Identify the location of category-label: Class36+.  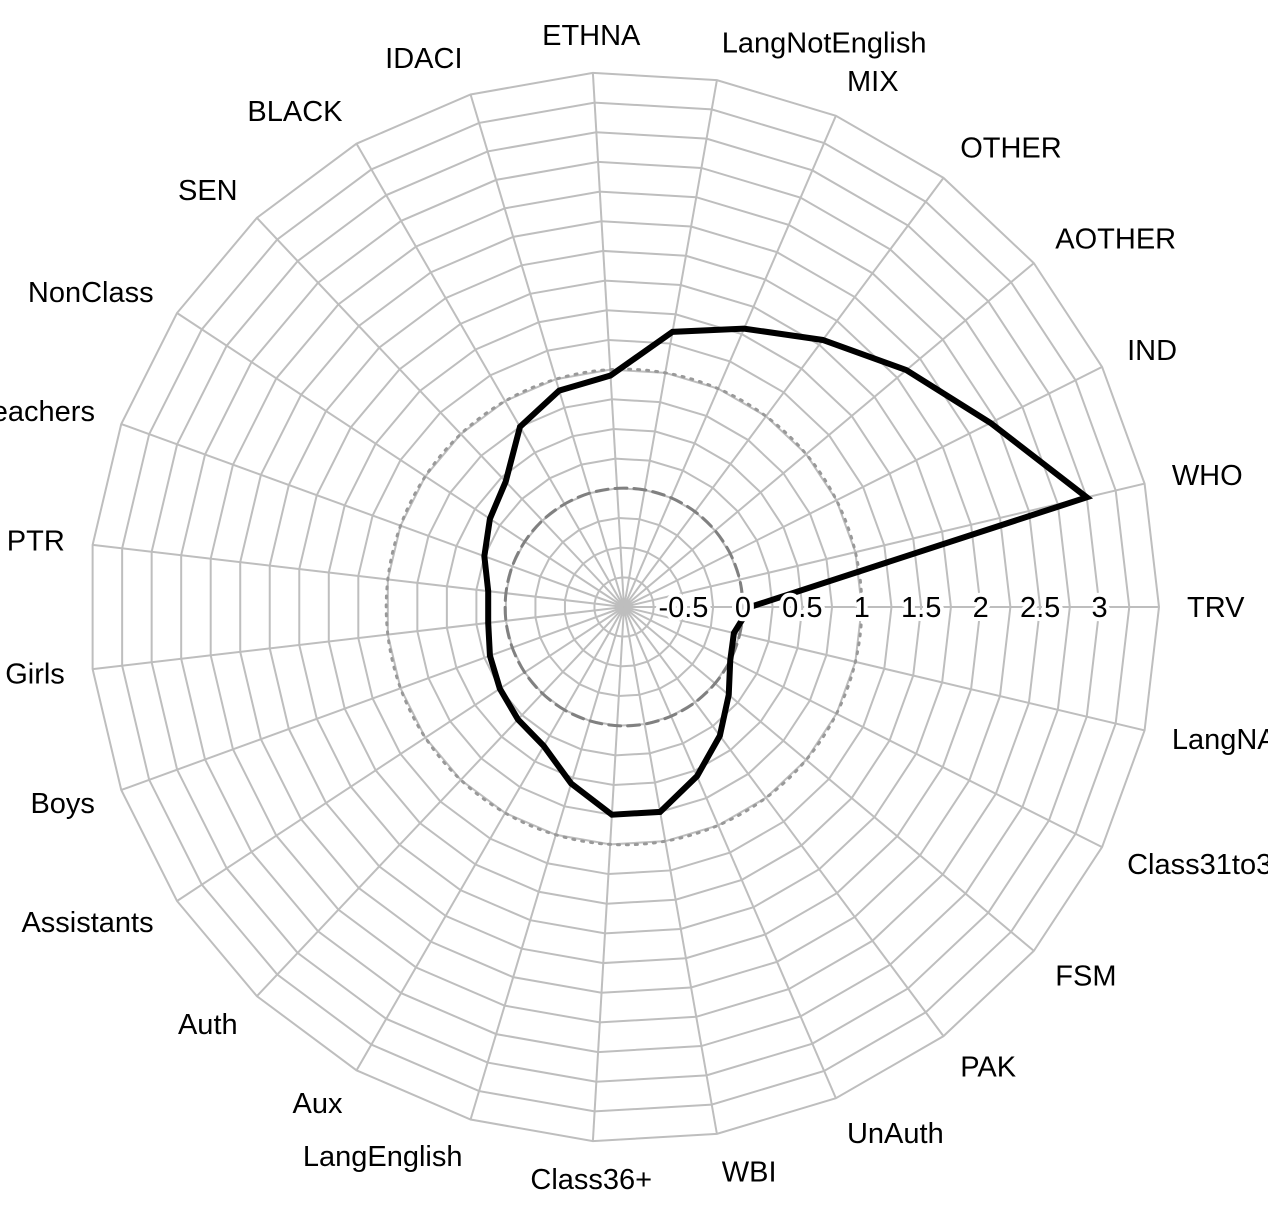
(591, 1180).